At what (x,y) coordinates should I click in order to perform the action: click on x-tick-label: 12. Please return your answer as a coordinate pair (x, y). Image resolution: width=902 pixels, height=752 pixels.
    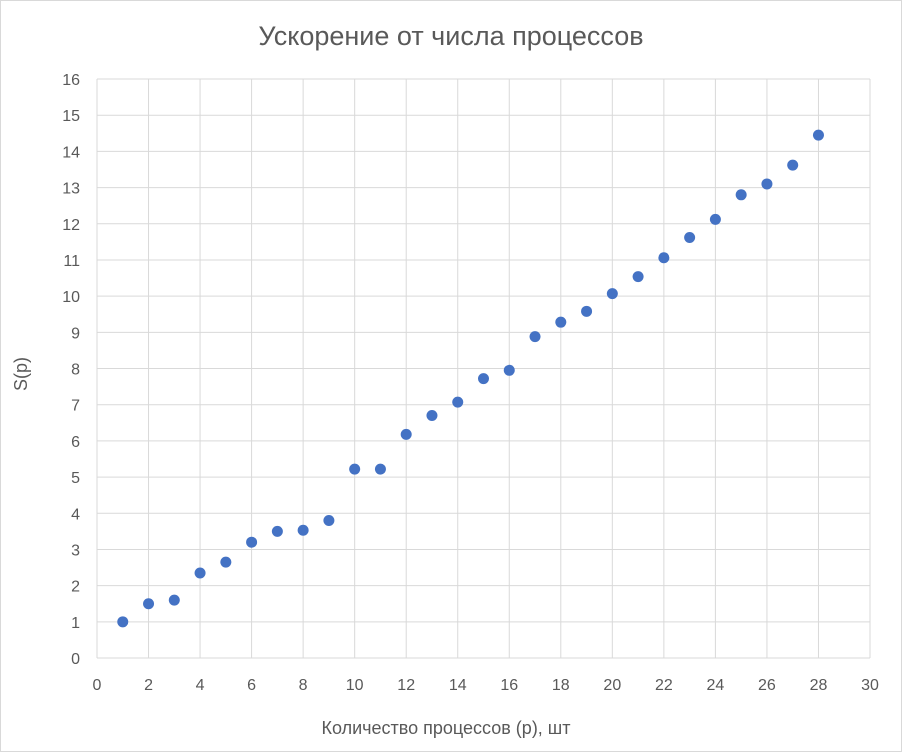
    Looking at the image, I should click on (406, 685).